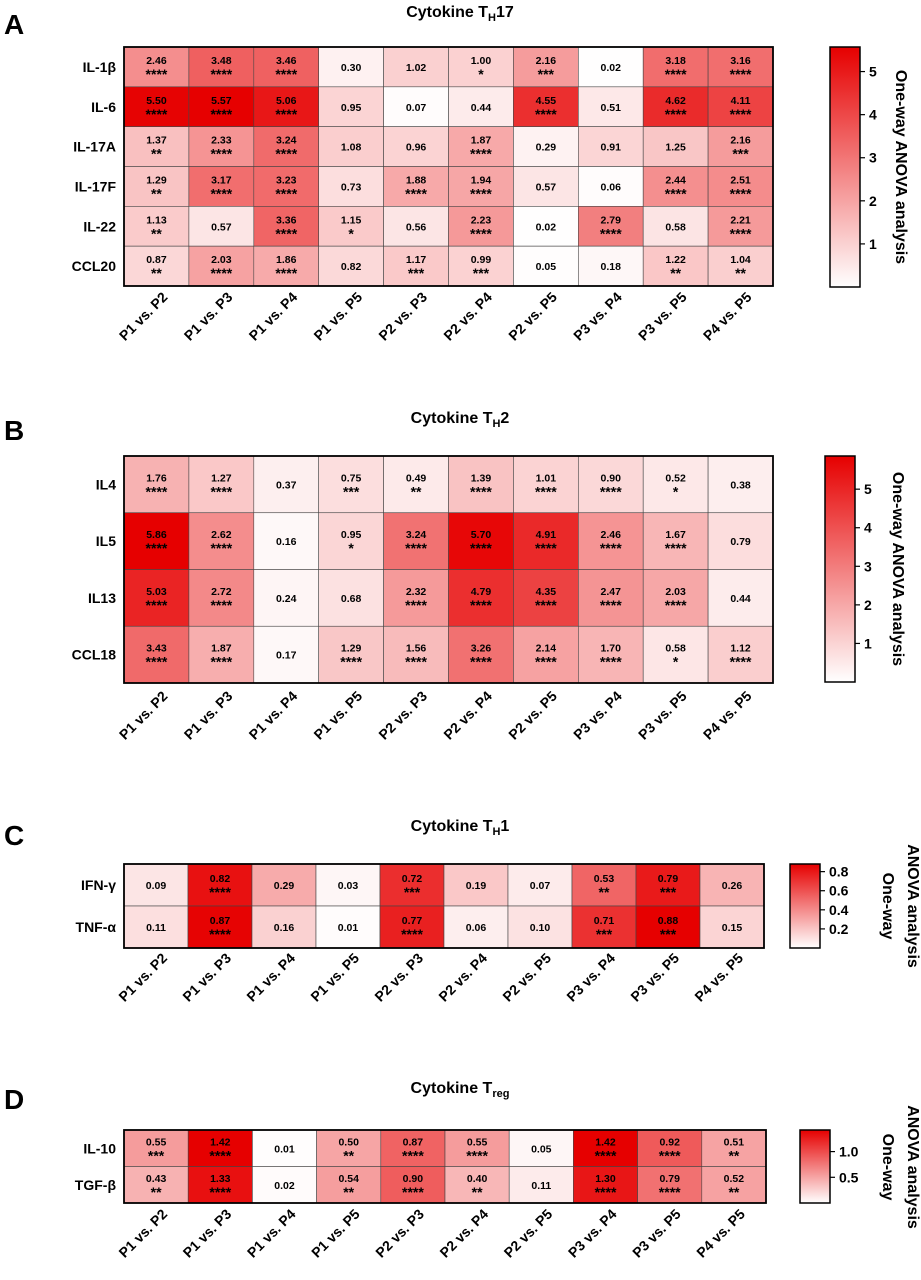 This screenshot has width=921, height=1280. What do you see at coordinates (740, 180) in the screenshot?
I see `cell-value: 2.51` at bounding box center [740, 180].